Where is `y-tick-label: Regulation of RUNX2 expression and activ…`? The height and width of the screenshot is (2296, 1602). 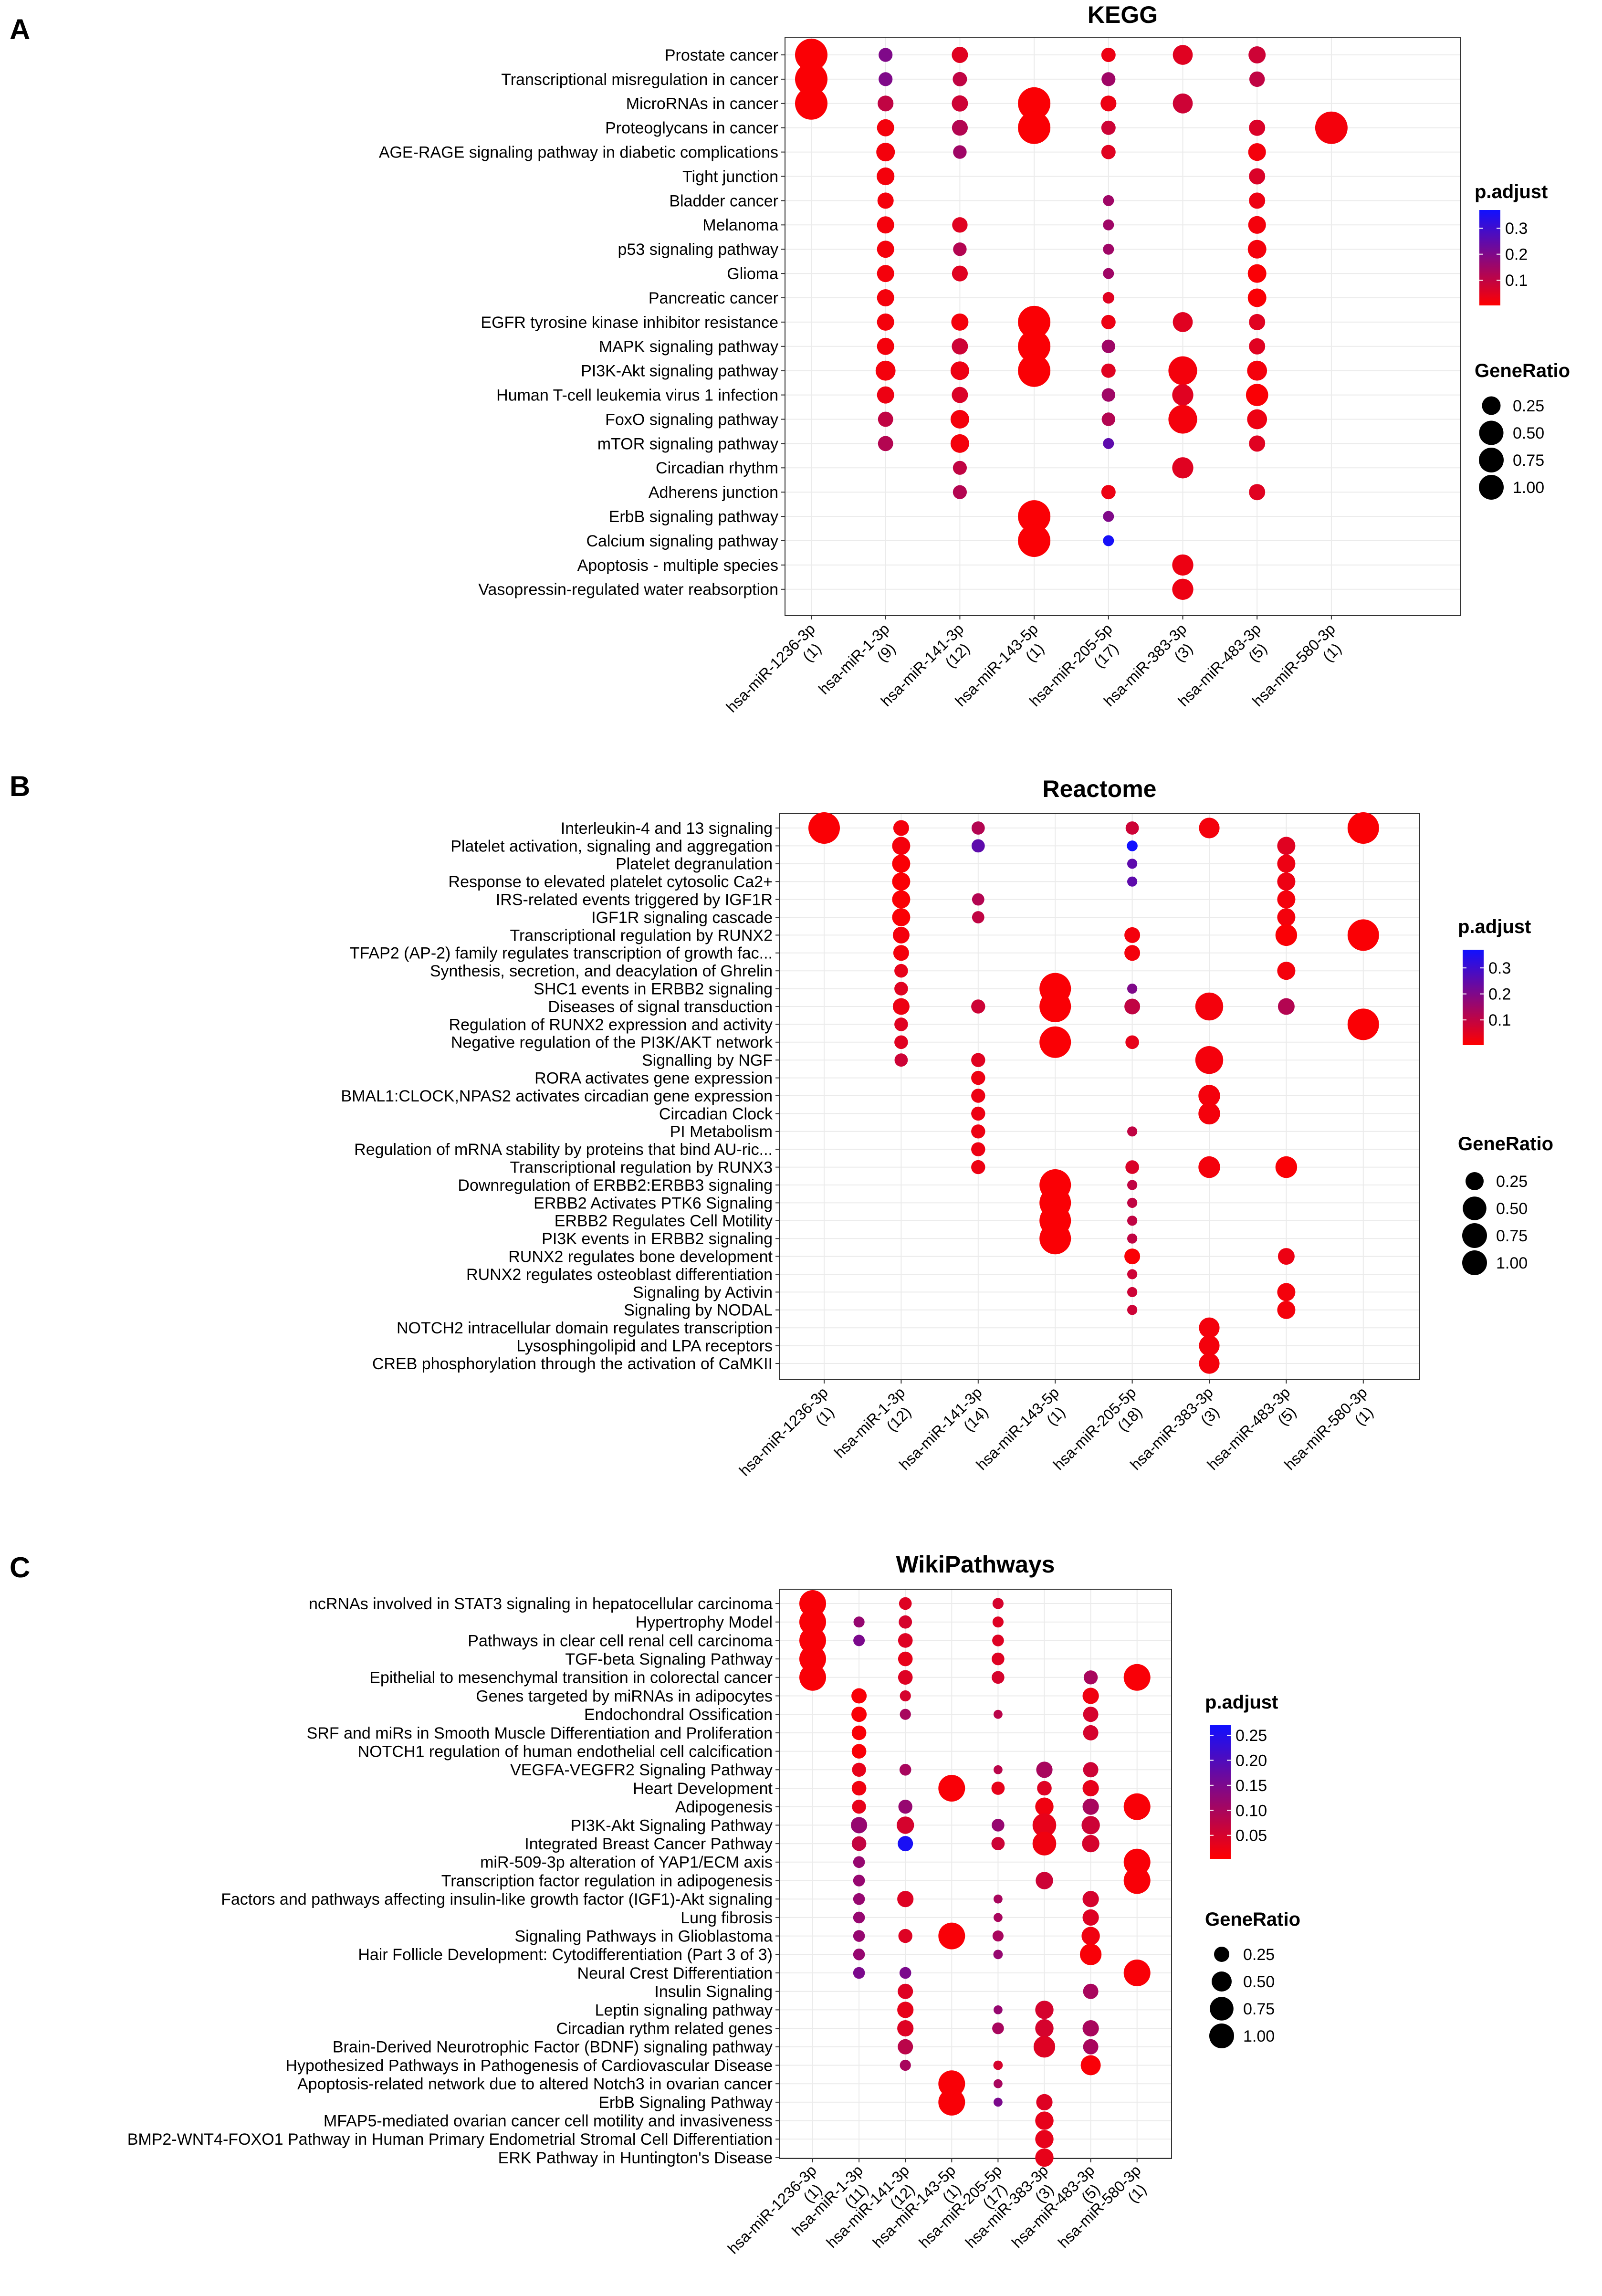
y-tick-label: Regulation of RUNX2 expression and activ… is located at coordinates (611, 1025).